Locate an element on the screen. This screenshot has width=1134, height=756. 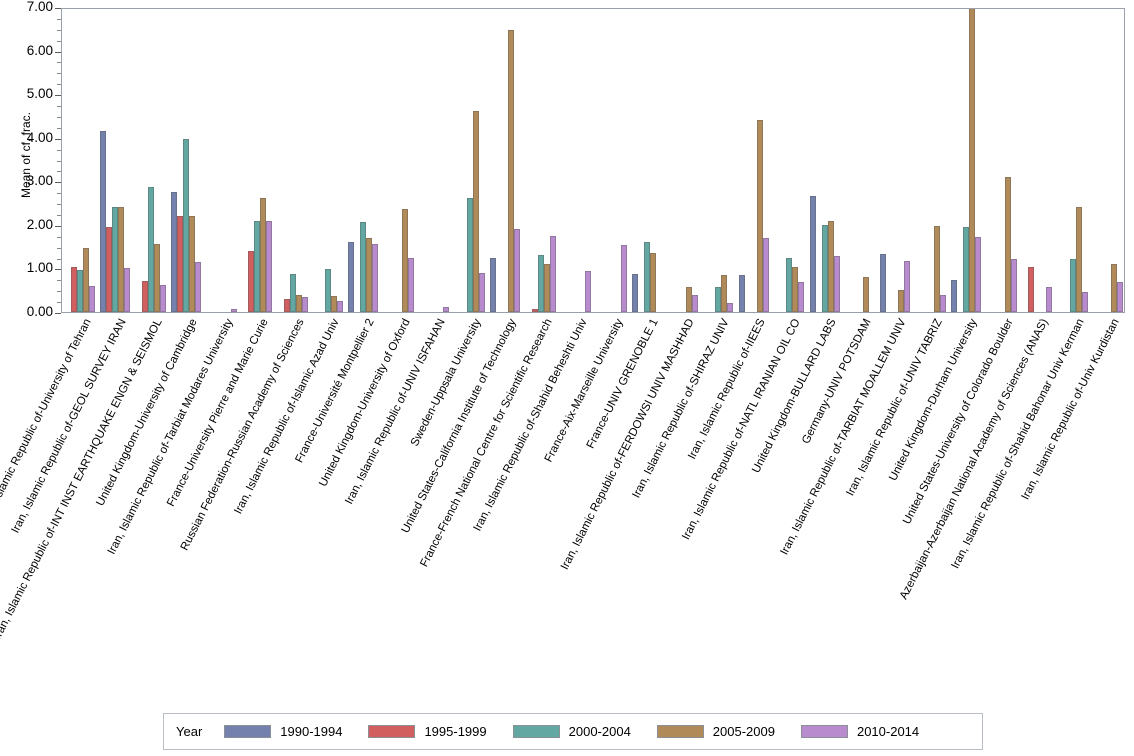
legend-entry: 2000-2004 is located at coordinates (571, 731).